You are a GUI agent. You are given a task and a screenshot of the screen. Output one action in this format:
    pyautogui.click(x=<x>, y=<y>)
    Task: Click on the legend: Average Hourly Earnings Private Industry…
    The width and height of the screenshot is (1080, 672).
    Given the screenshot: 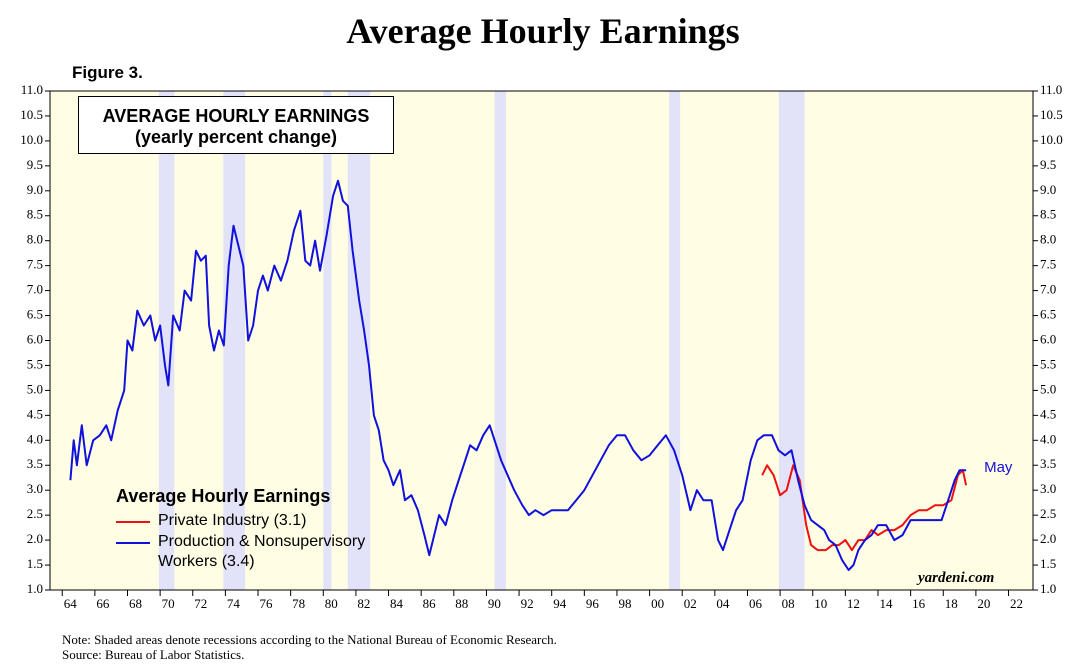 What is the action you would take?
    pyautogui.click(x=259, y=529)
    